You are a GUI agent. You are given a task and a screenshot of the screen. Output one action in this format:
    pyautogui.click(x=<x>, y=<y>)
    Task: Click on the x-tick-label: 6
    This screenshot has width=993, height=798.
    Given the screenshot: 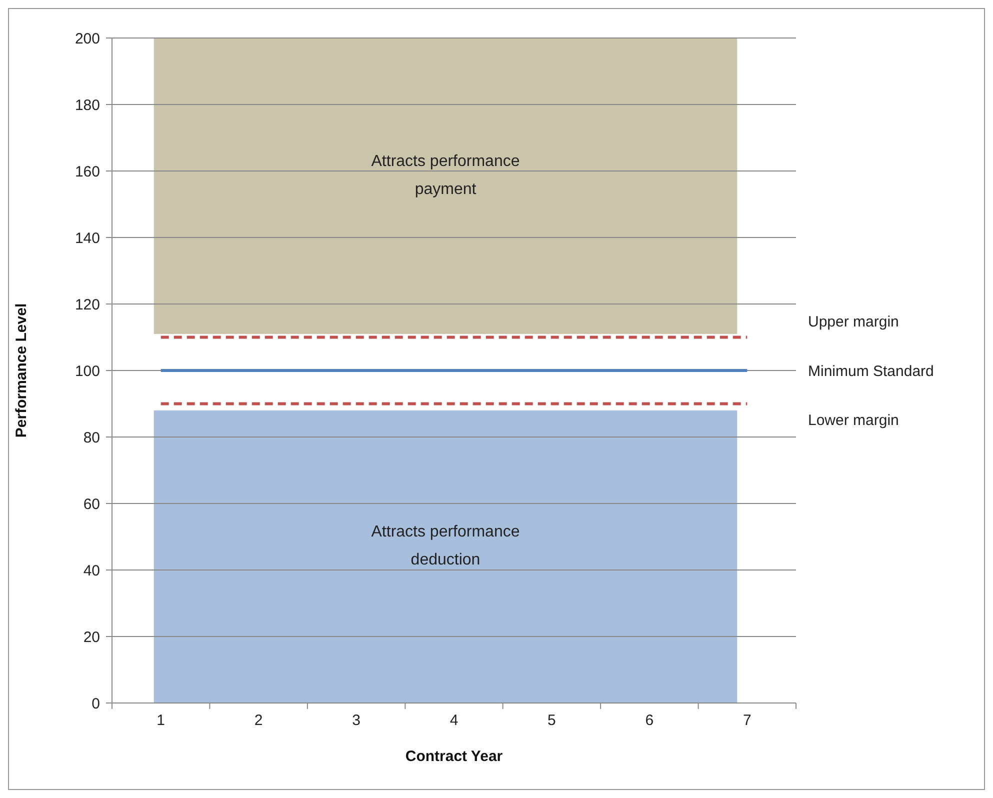 What is the action you would take?
    pyautogui.click(x=649, y=720)
    